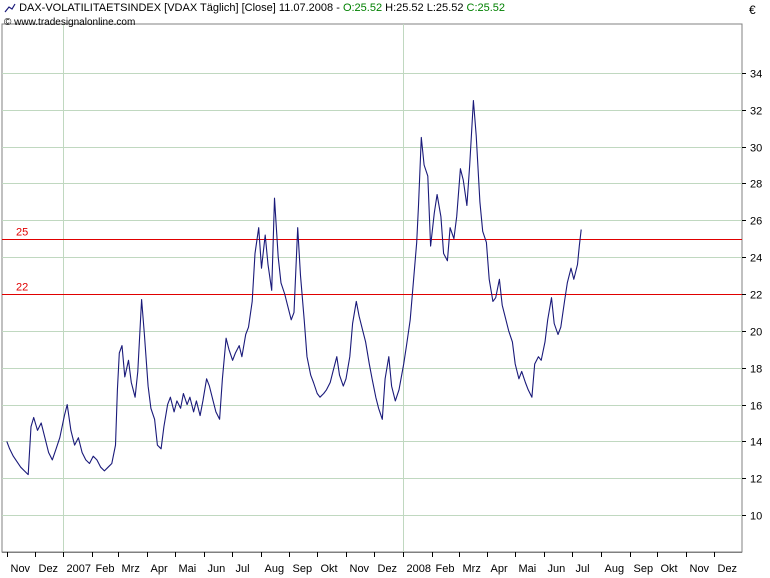 The image size is (770, 578). Describe the element at coordinates (486, 8) in the screenshot. I see `close-value: C:25.52` at that location.